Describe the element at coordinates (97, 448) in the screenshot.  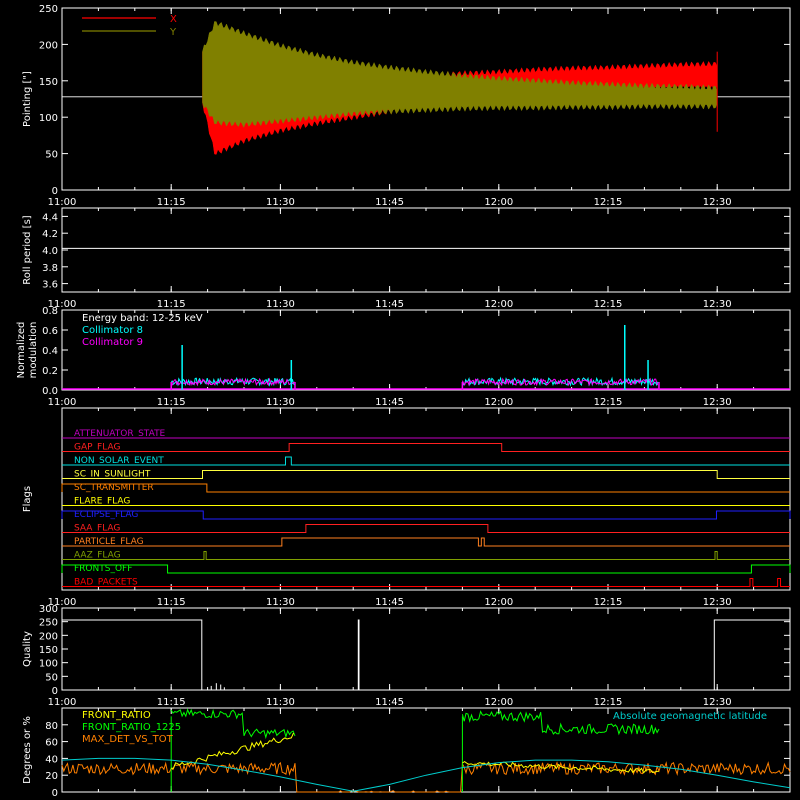
I see `flag-label: GAP_FLAG` at that location.